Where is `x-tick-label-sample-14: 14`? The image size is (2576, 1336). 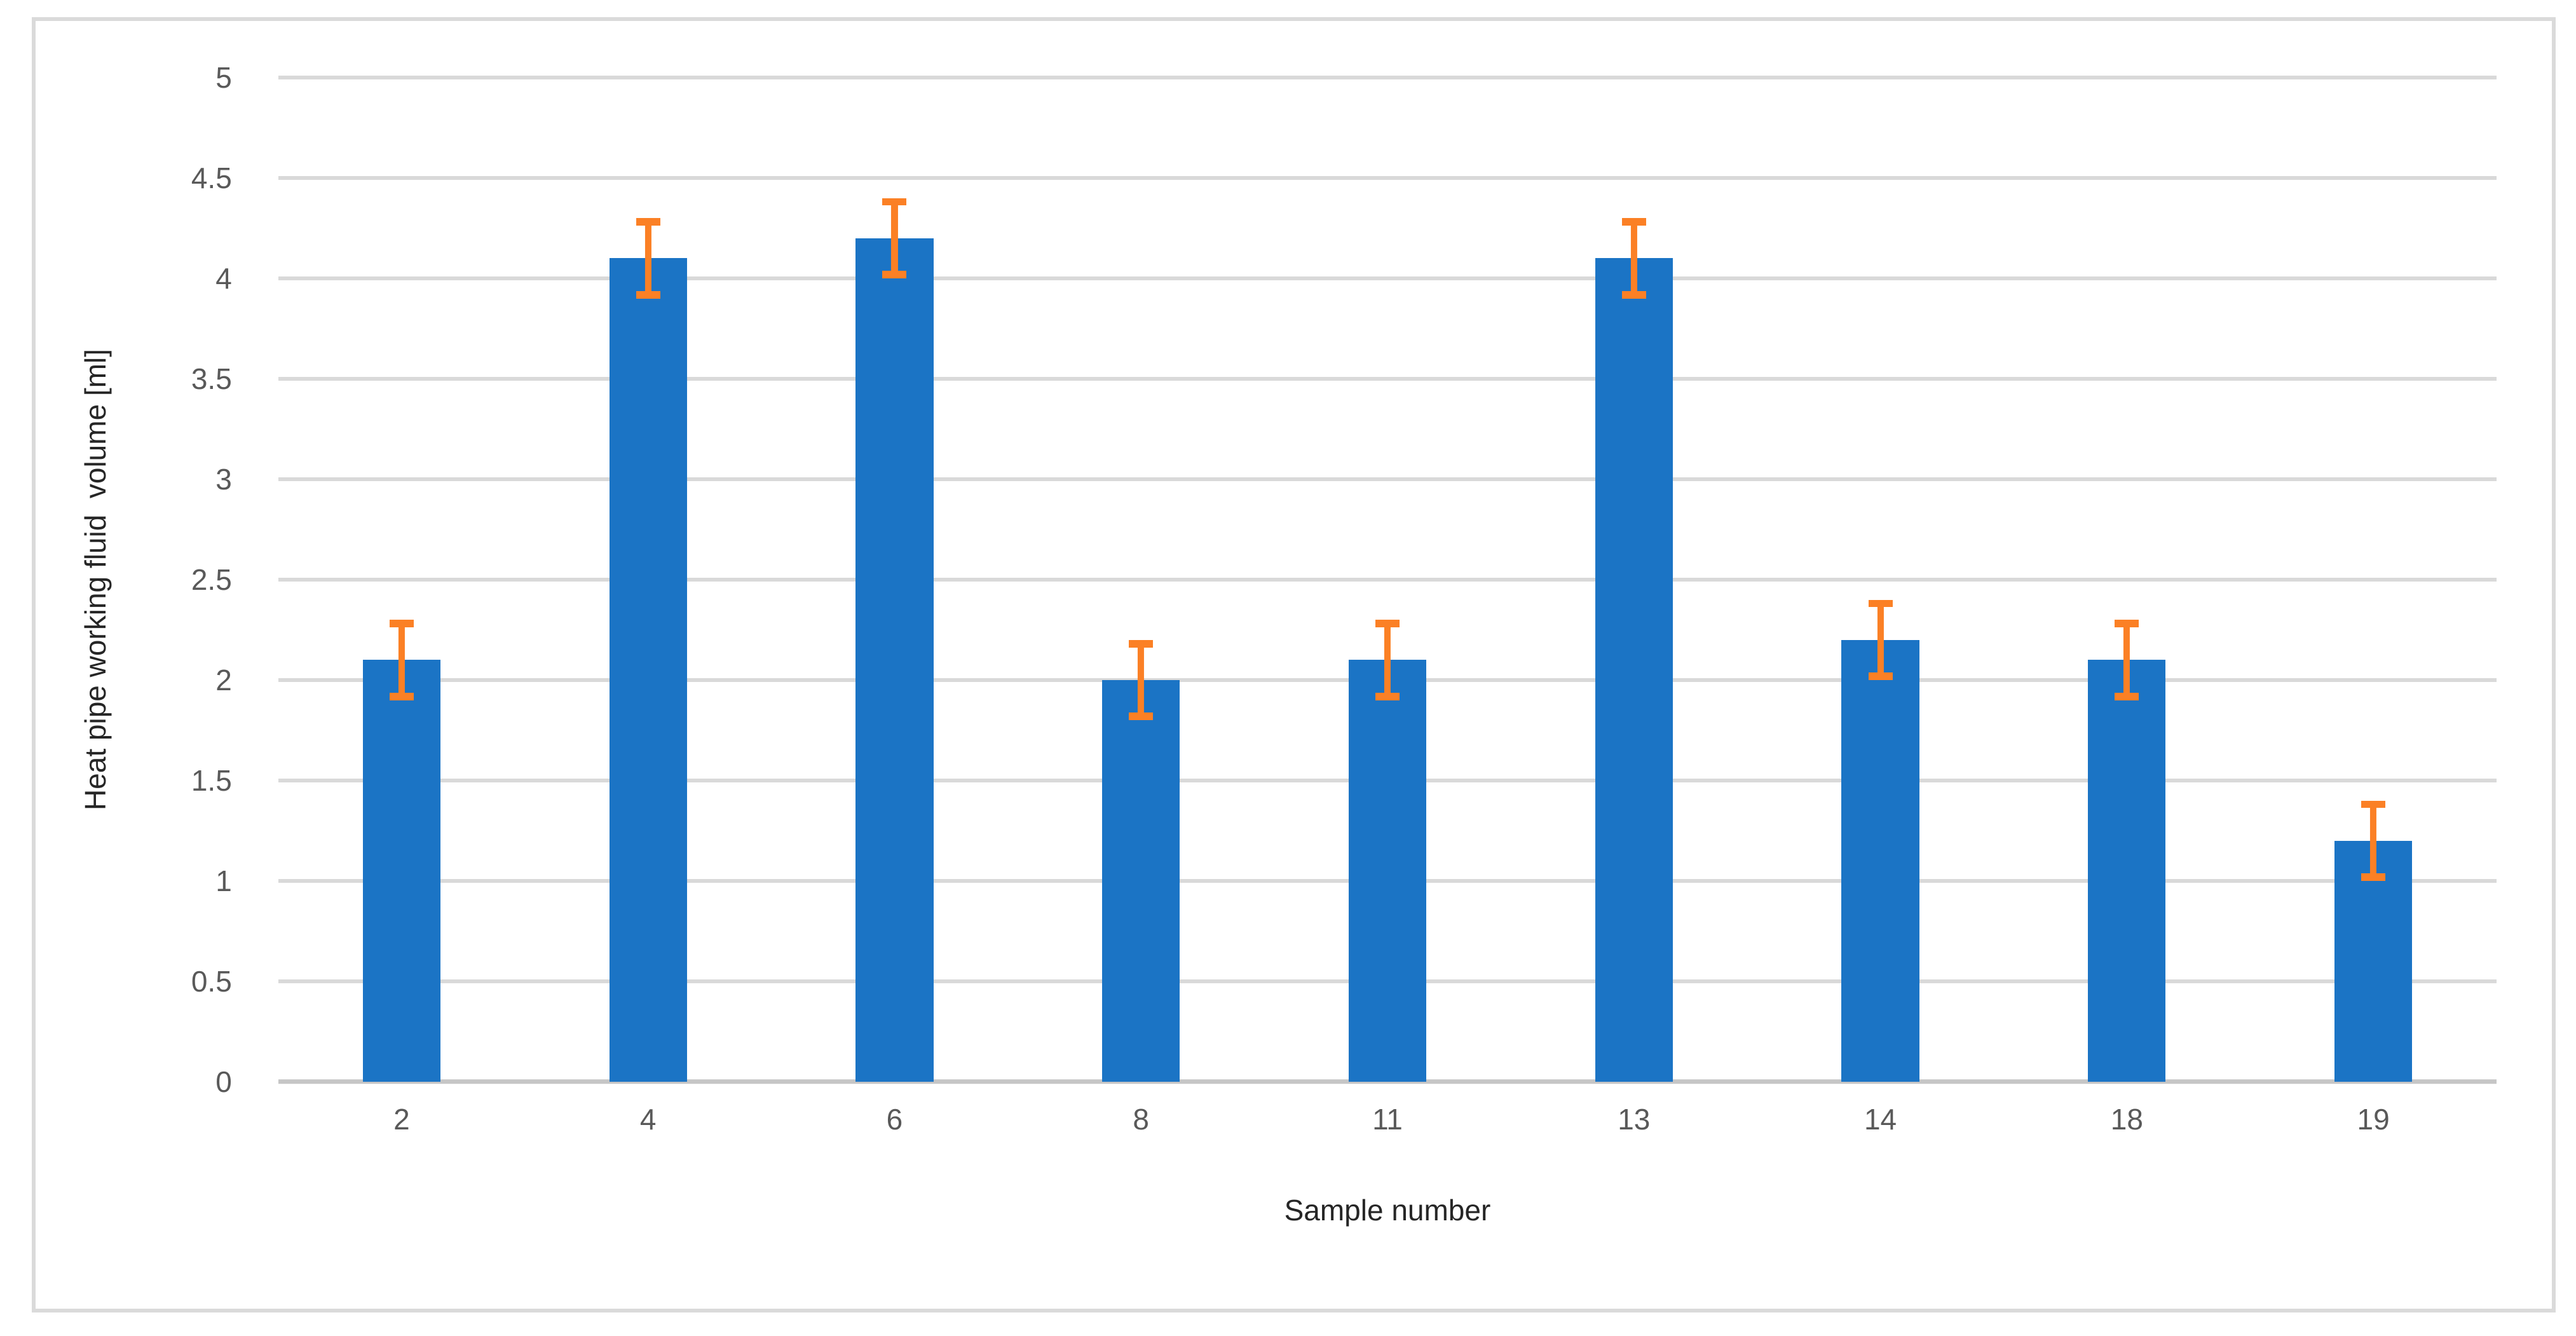
x-tick-label-sample-14: 14 is located at coordinates (1880, 1120).